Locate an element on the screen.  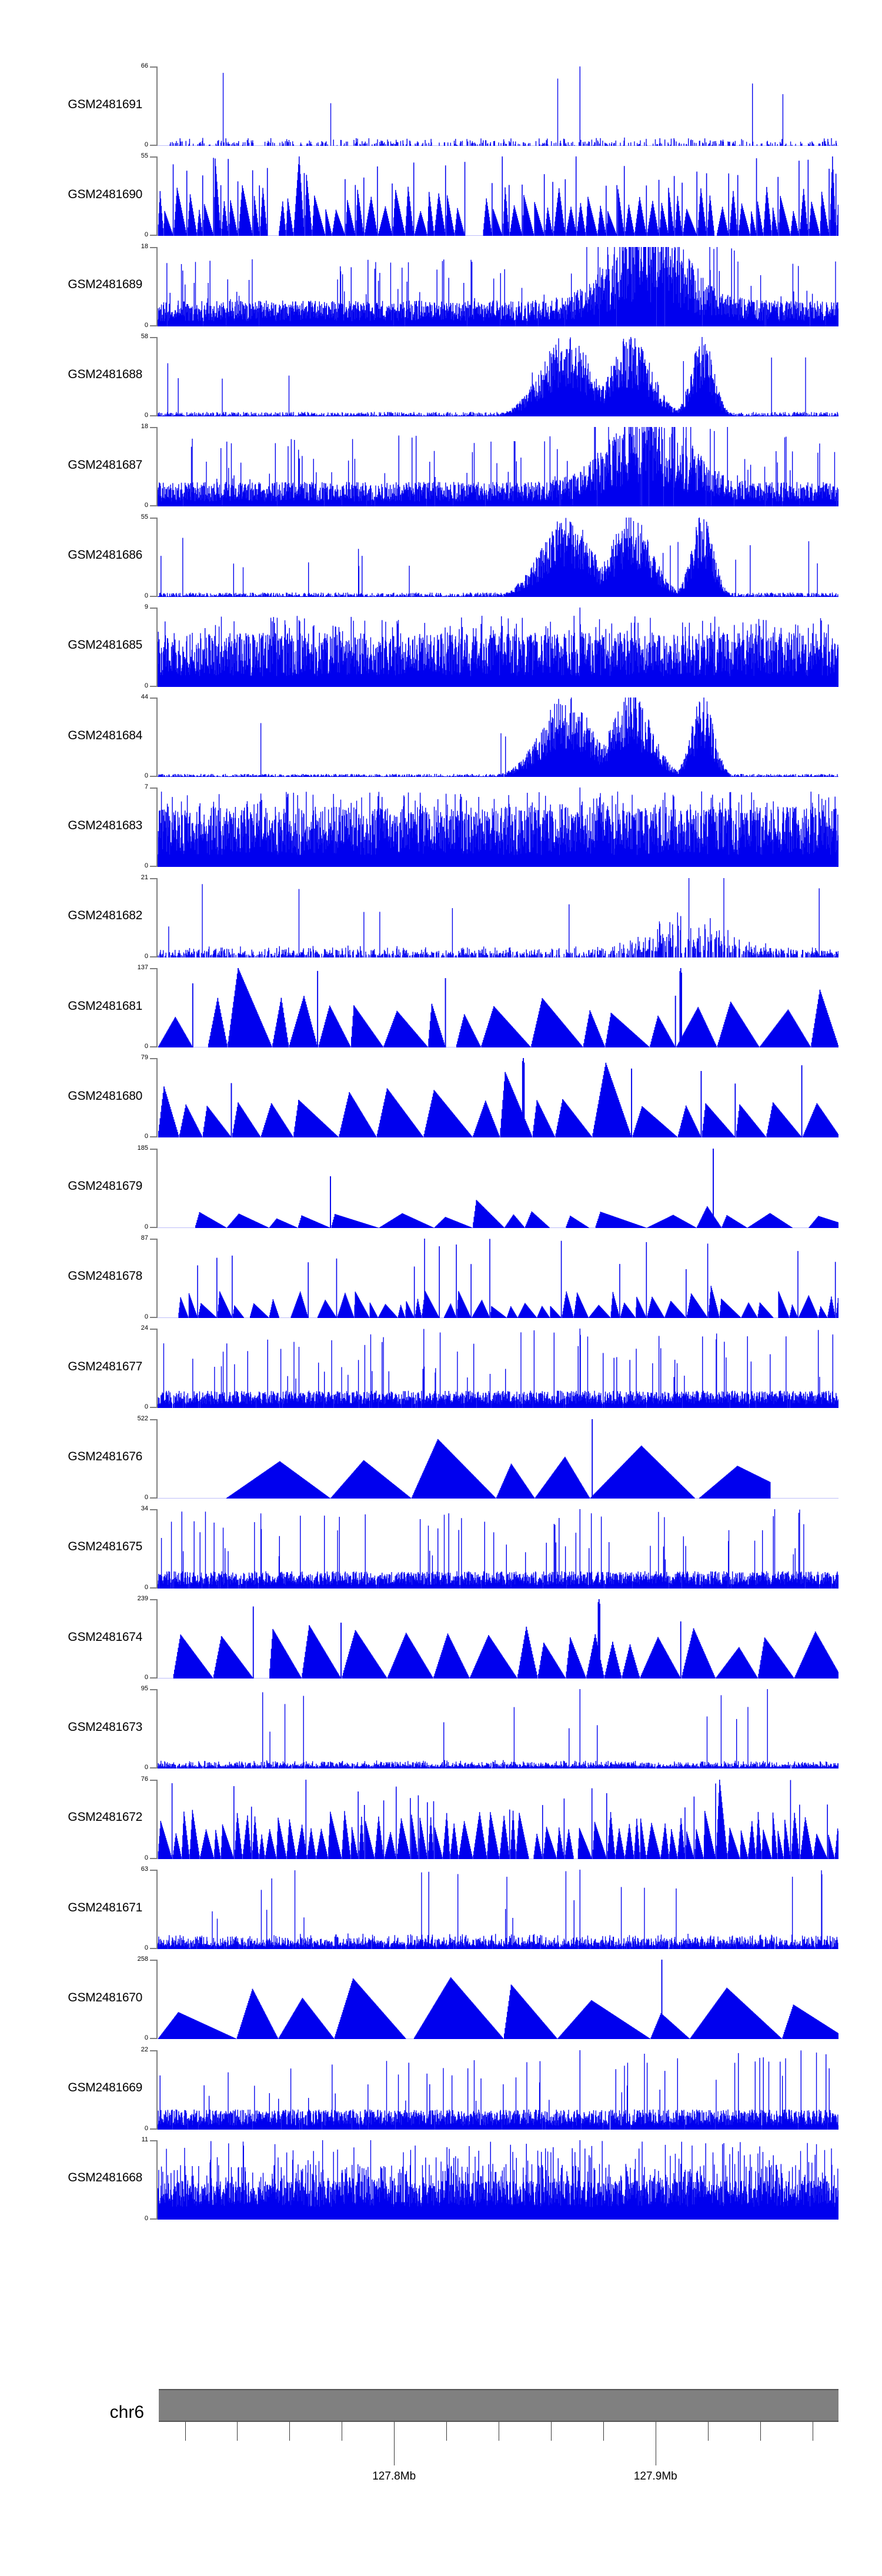
track-label-GSM2481689: GSM2481689 is located at coordinates (105, 285).